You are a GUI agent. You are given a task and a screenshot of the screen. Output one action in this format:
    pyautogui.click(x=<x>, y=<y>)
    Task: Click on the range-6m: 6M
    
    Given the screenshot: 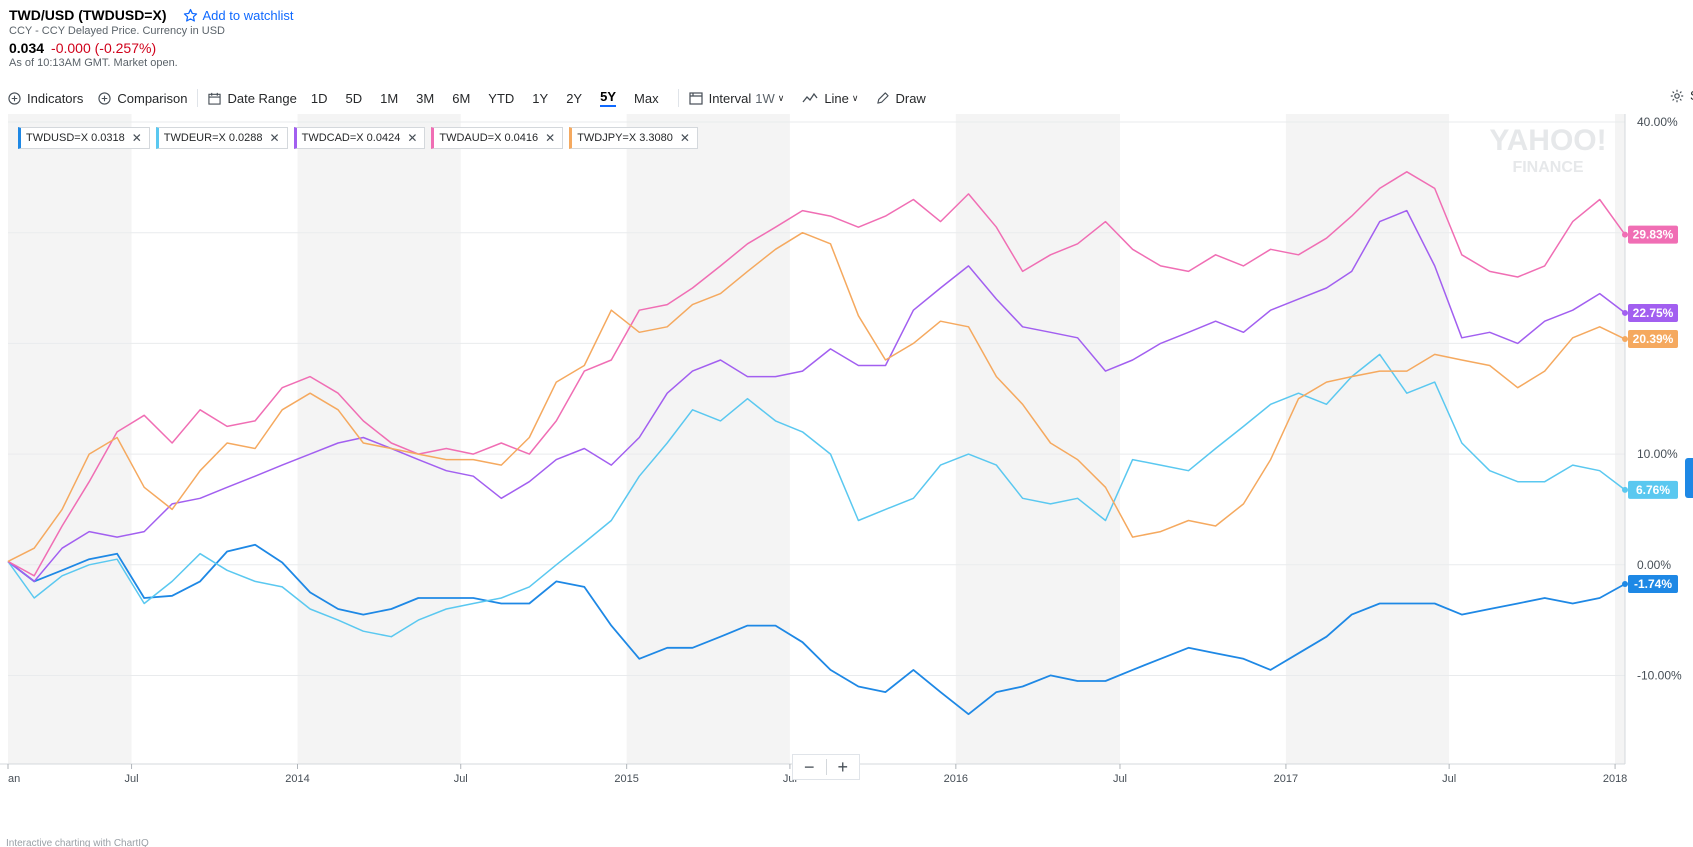 What is the action you would take?
    pyautogui.click(x=461, y=98)
    